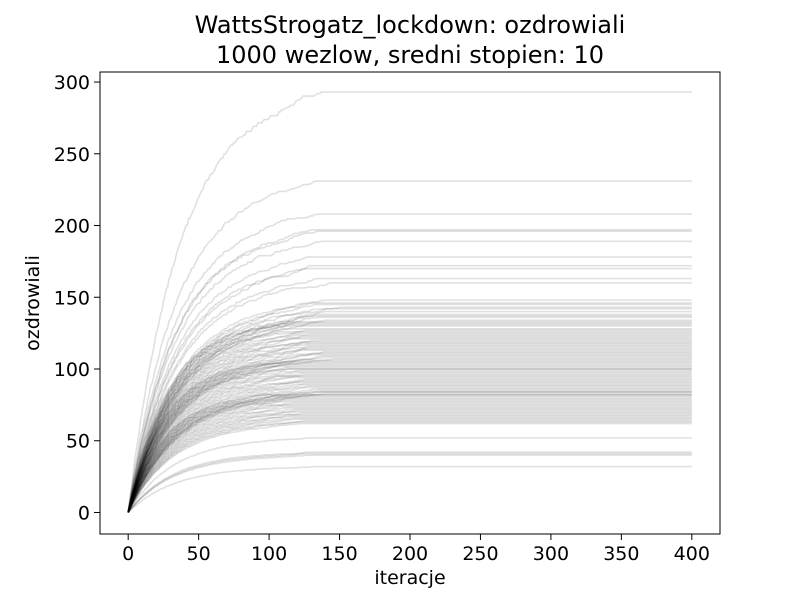  I want to click on y-tick-label: 200, so click(72, 227).